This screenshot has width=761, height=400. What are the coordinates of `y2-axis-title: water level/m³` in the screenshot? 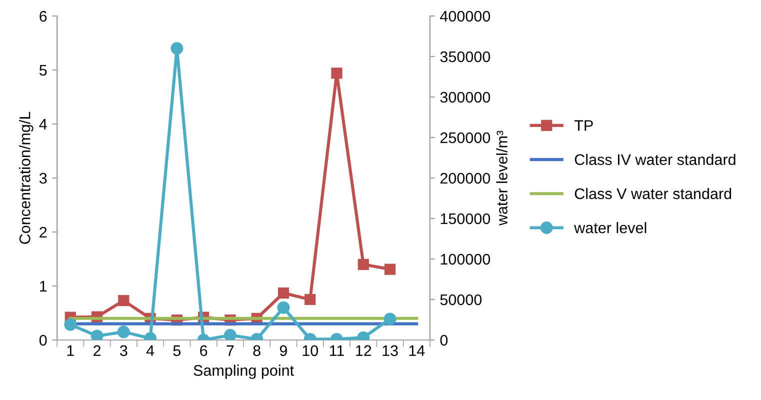 It's located at (502, 178).